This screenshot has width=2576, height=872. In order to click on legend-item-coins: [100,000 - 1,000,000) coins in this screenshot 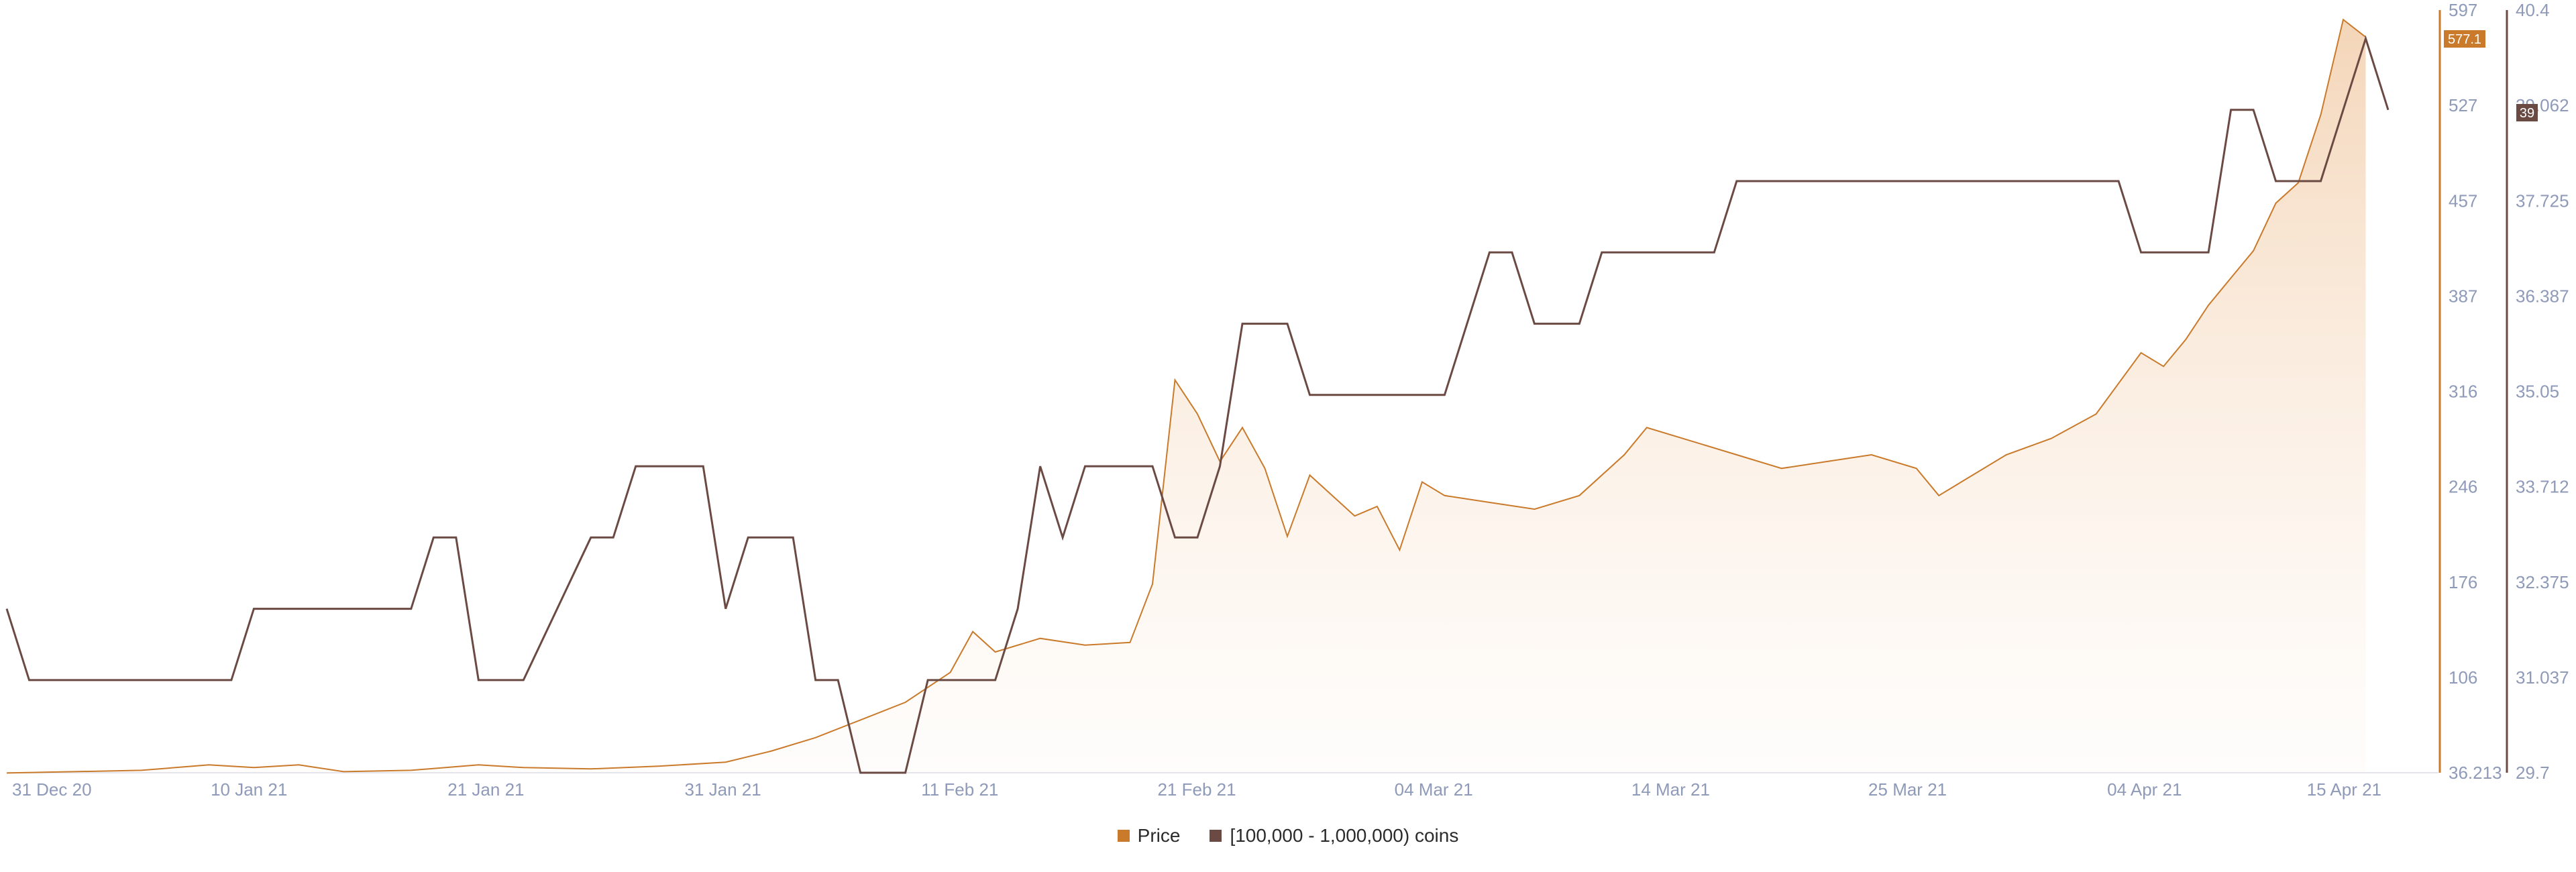, I will do `click(1334, 836)`.